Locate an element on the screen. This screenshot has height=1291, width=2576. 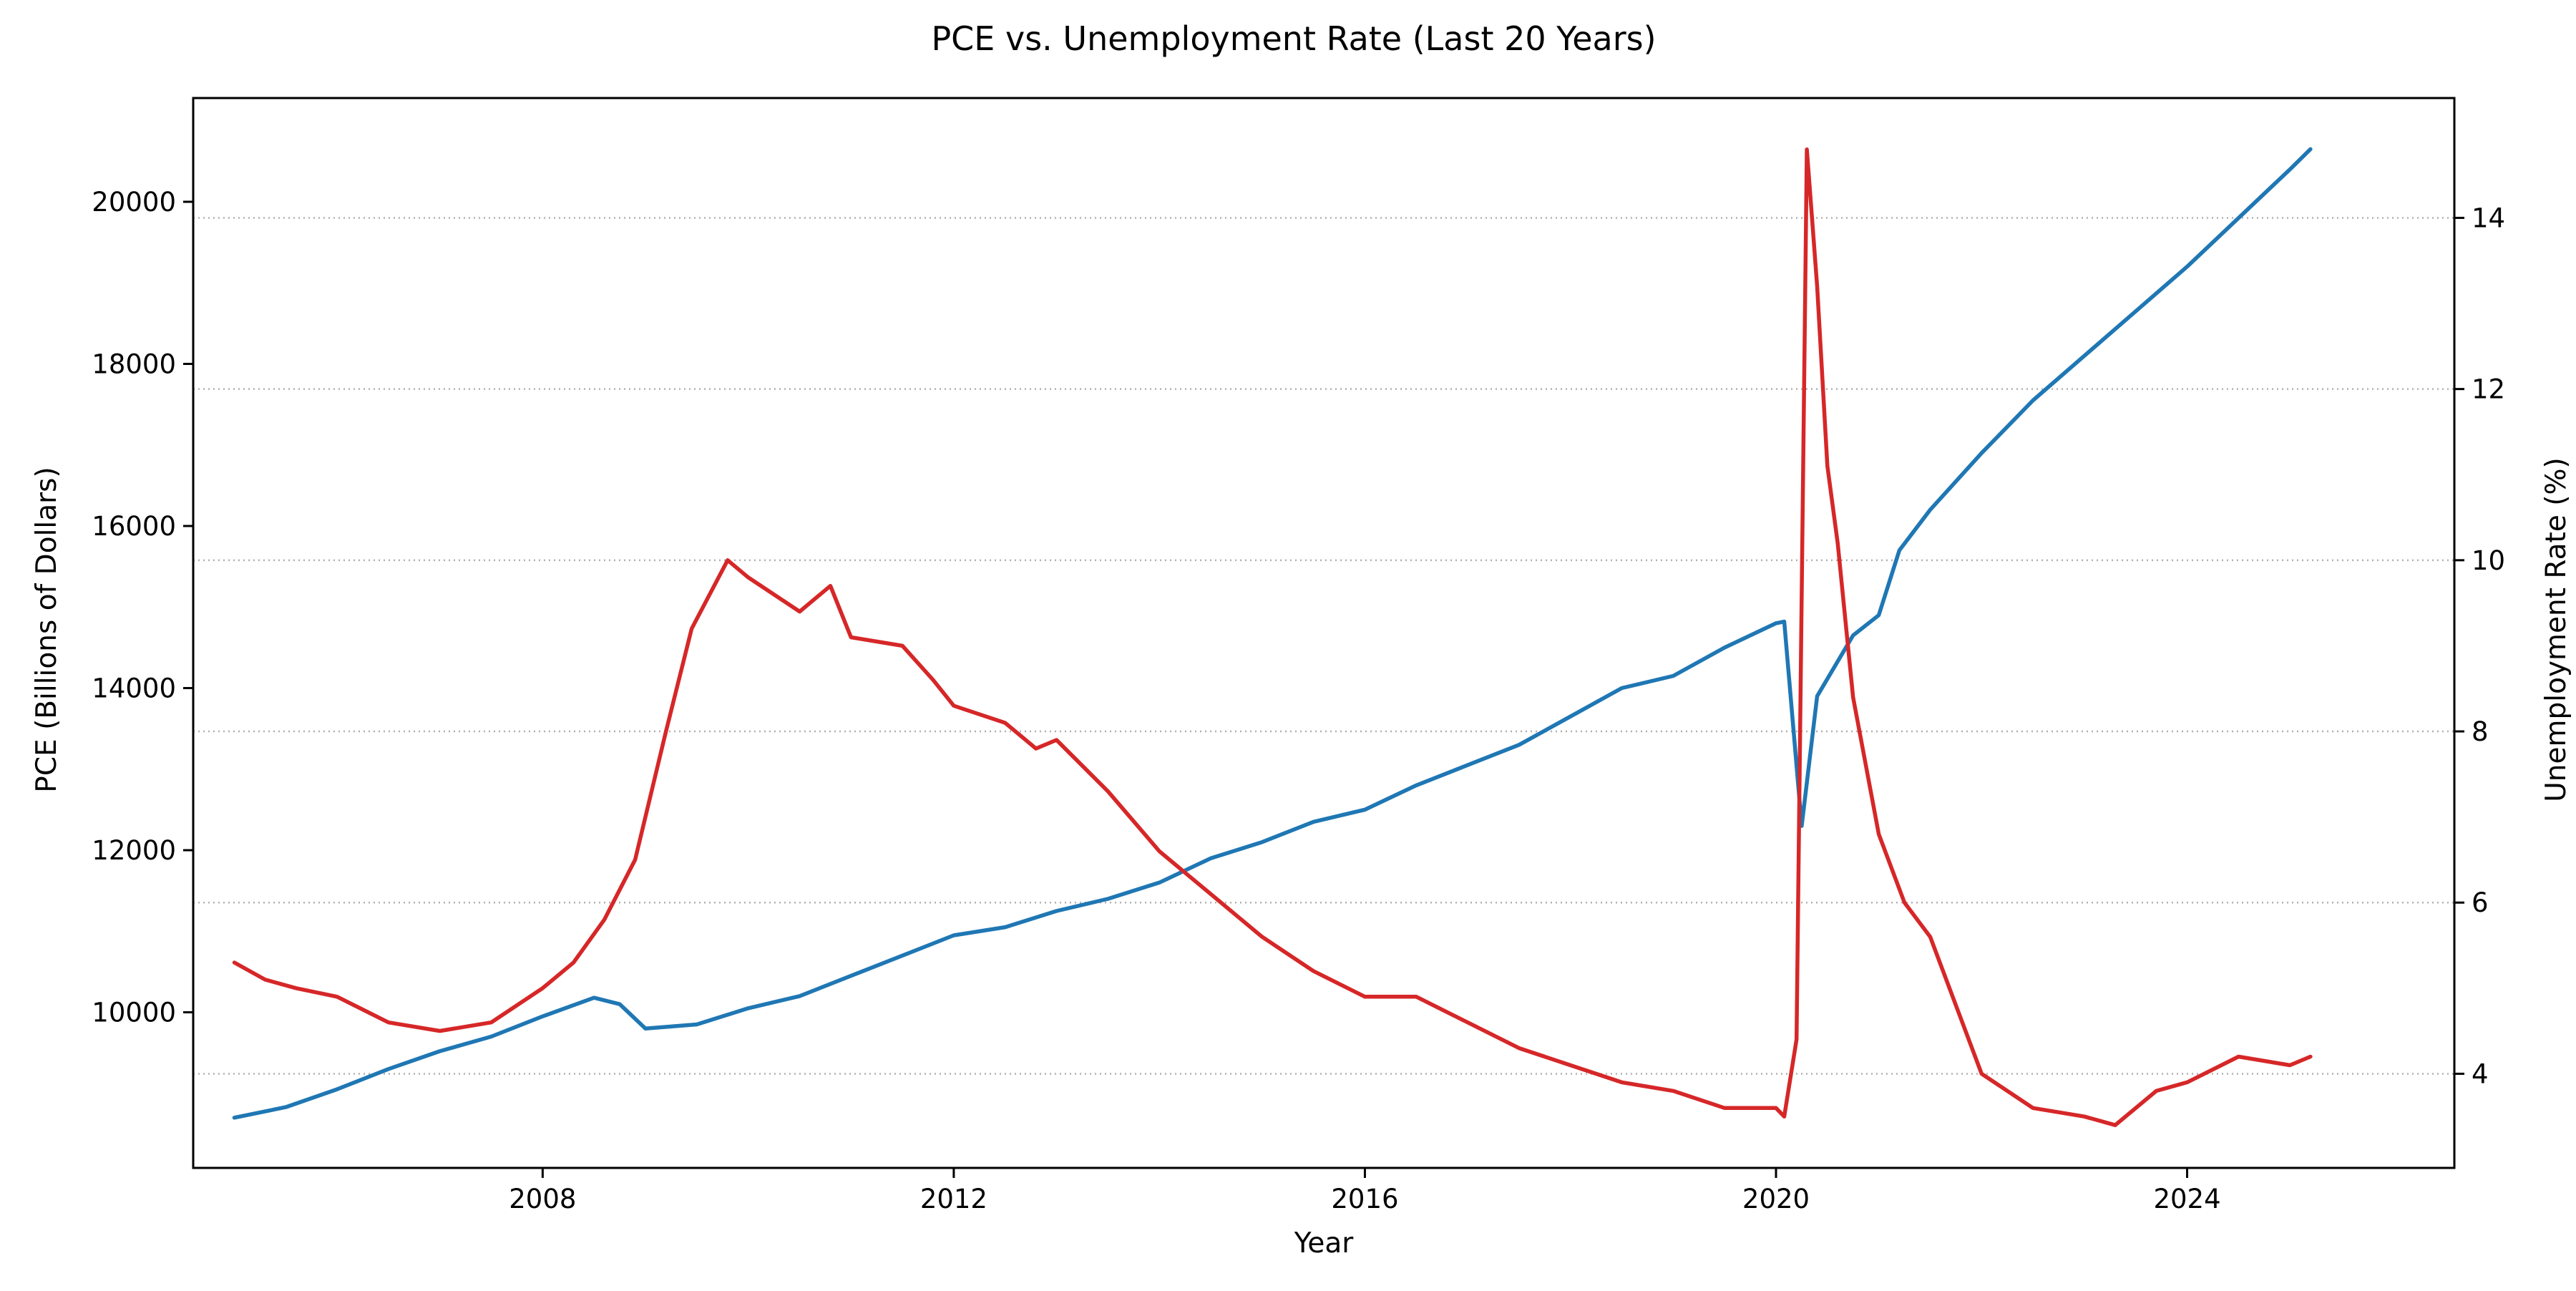
x-axis-label: Year is located at coordinates (1324, 1243).